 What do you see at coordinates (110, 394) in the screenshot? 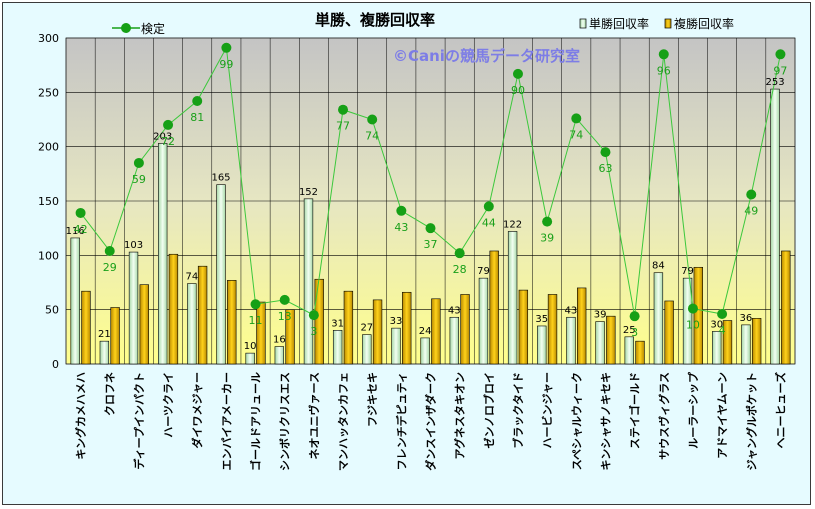
I see `x-tick-label: クロフネ` at bounding box center [110, 394].